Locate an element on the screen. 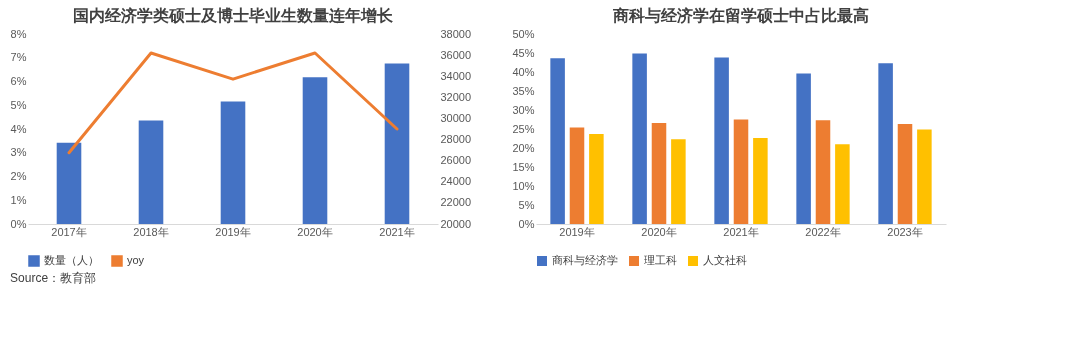  y-tick-label: 2% is located at coordinates (18, 176).